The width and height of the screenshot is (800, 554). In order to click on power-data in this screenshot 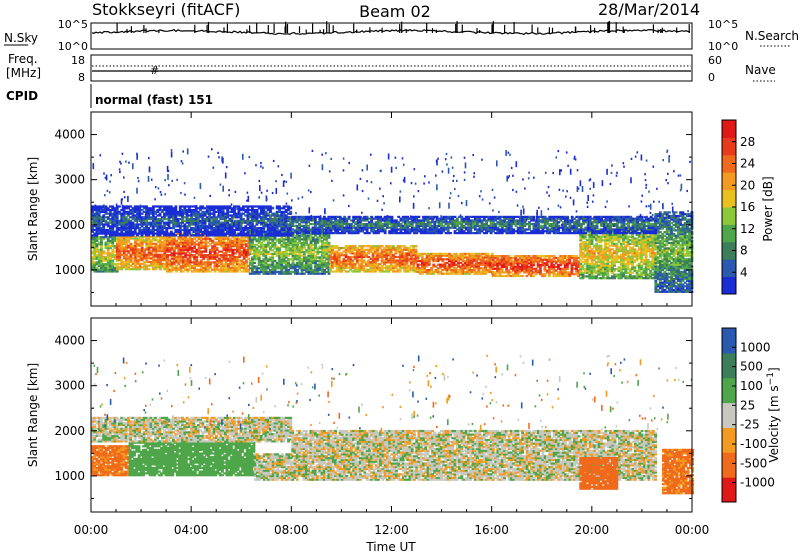, I will do `click(392, 249)`.